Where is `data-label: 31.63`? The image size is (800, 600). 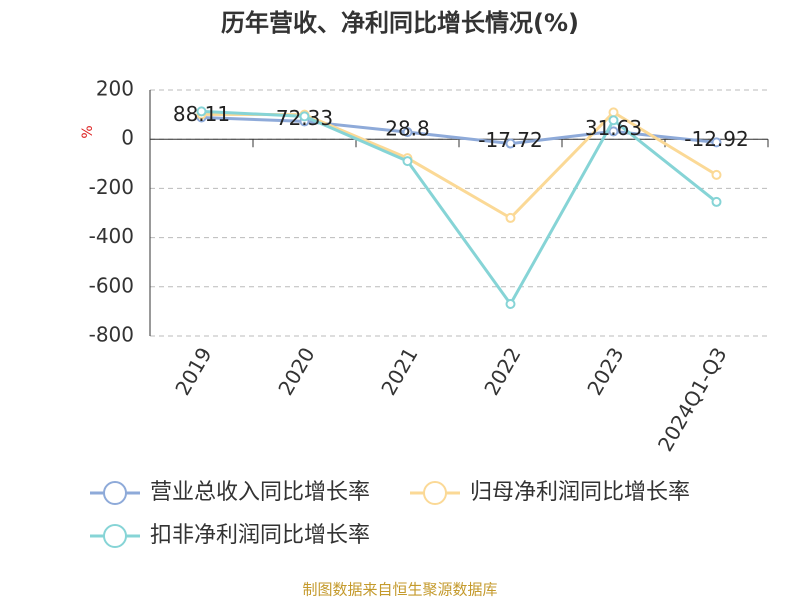
data-label: 31.63 is located at coordinates (613, 128).